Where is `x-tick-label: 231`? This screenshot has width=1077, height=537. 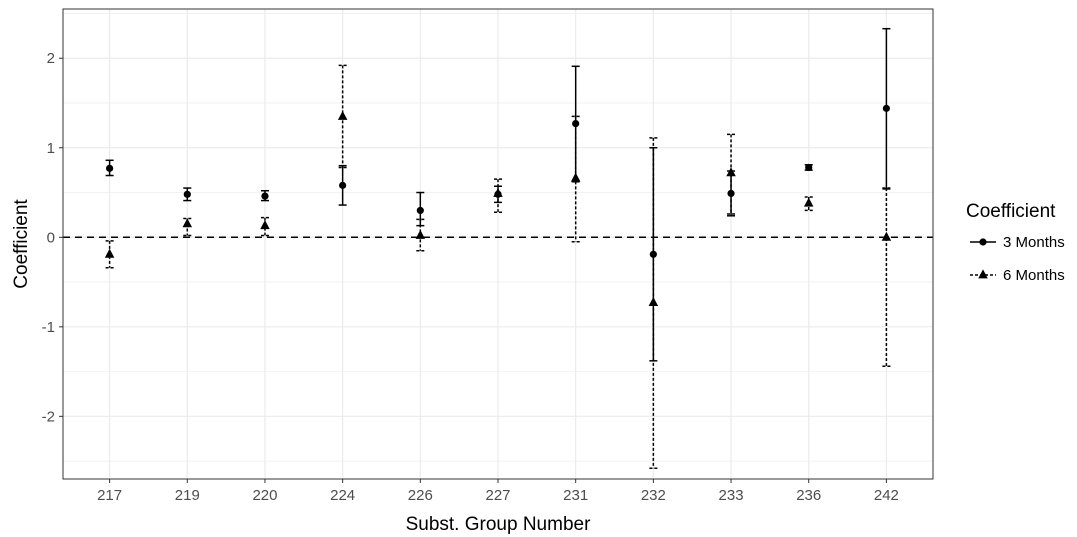 x-tick-label: 231 is located at coordinates (575, 495).